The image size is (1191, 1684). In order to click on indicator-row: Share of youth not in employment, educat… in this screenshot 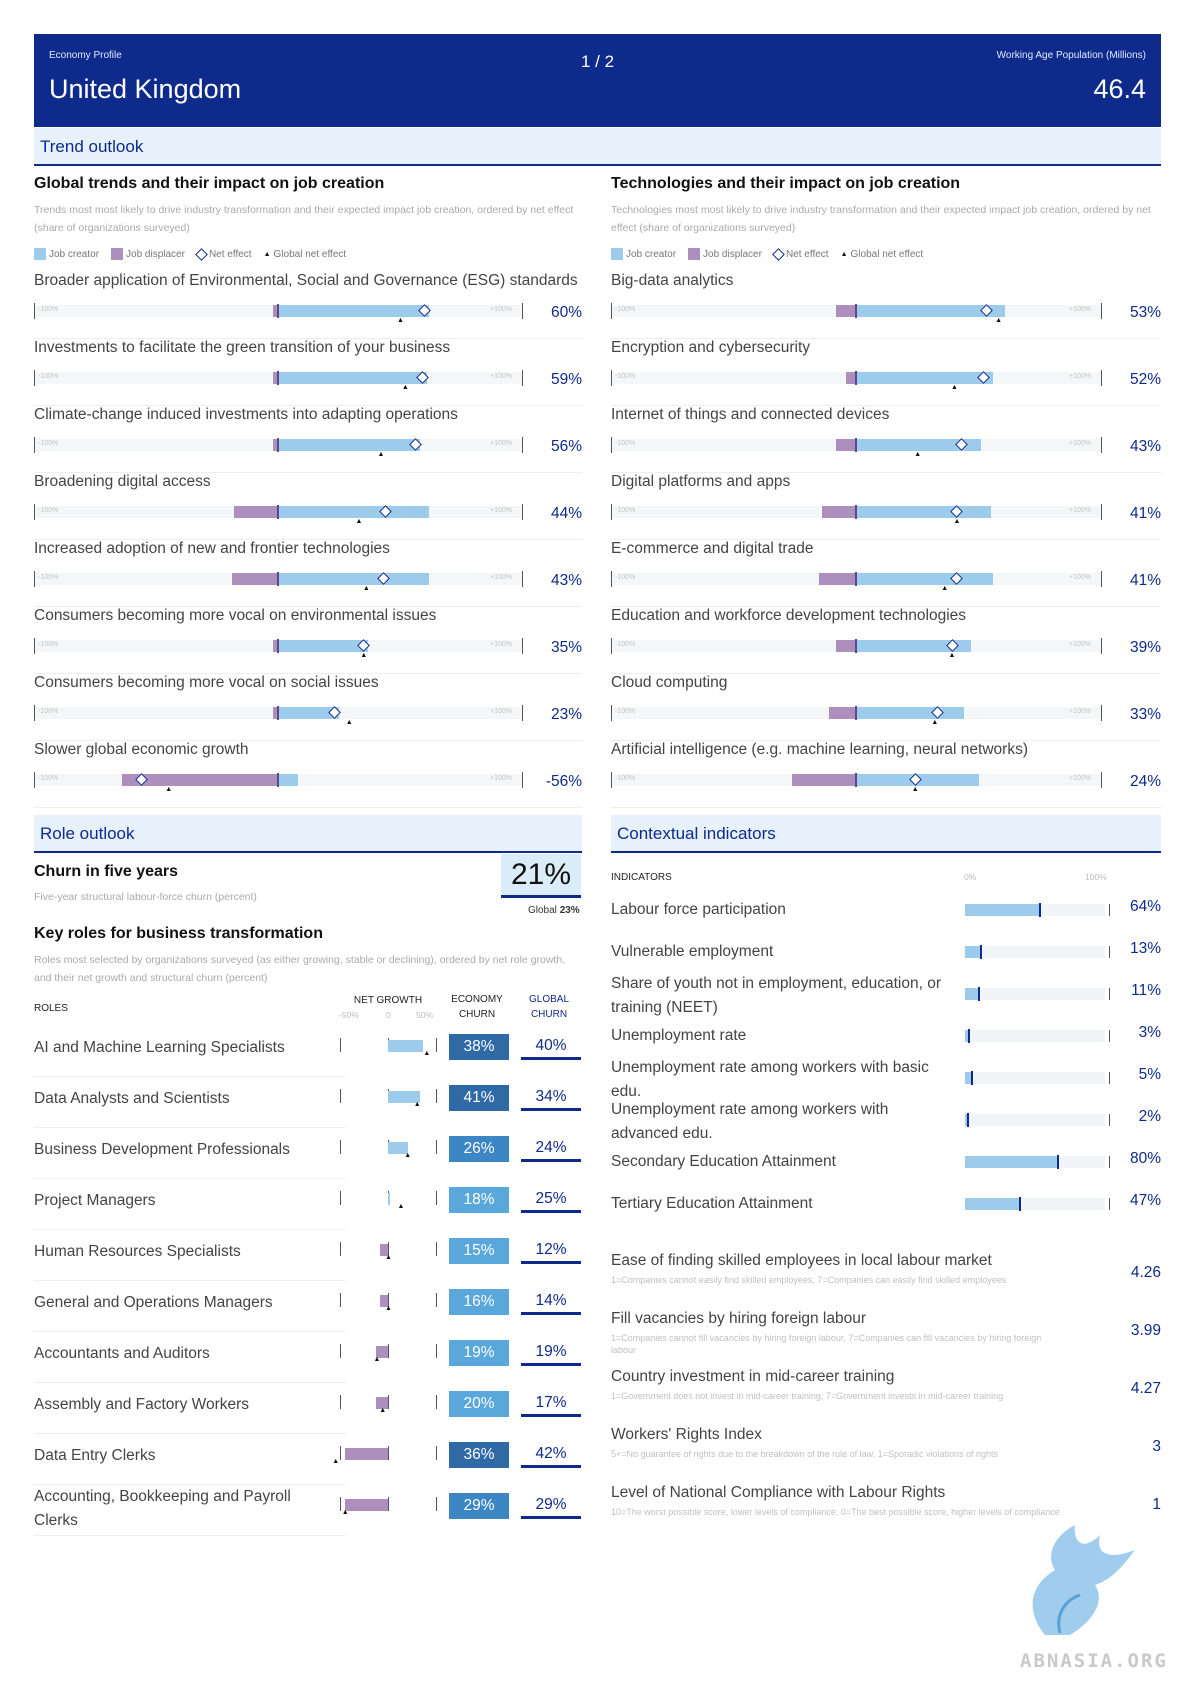, I will do `click(886, 998)`.